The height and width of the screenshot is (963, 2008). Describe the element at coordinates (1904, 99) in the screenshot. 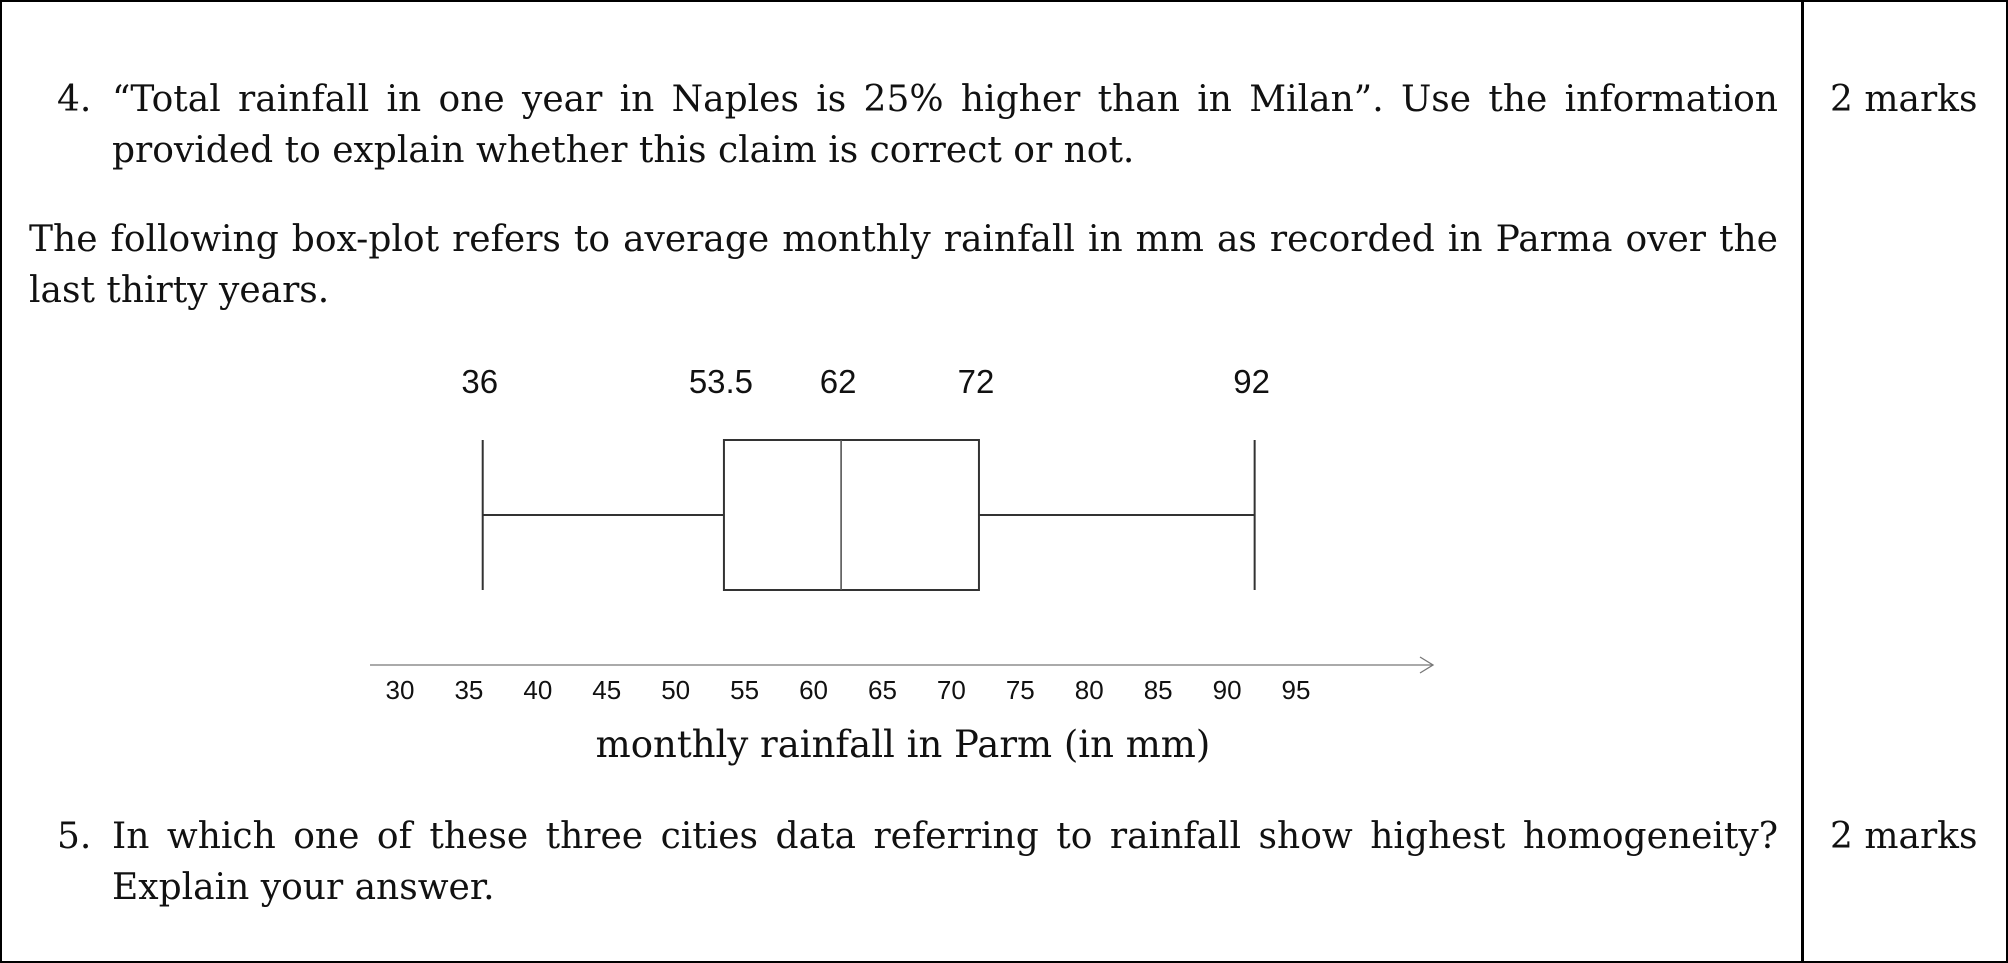

I see `question-4-marks: 2 marks` at that location.